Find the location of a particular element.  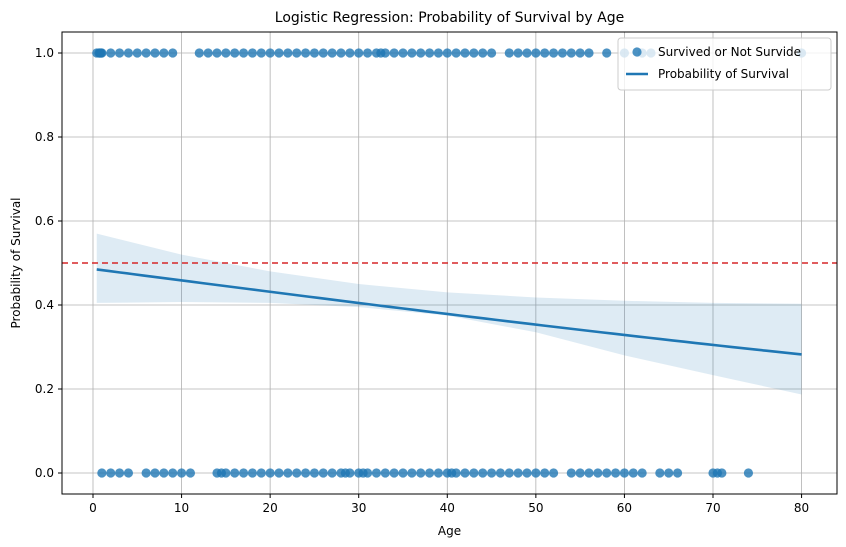

x-tick-label: 40 is located at coordinates (447, 508).